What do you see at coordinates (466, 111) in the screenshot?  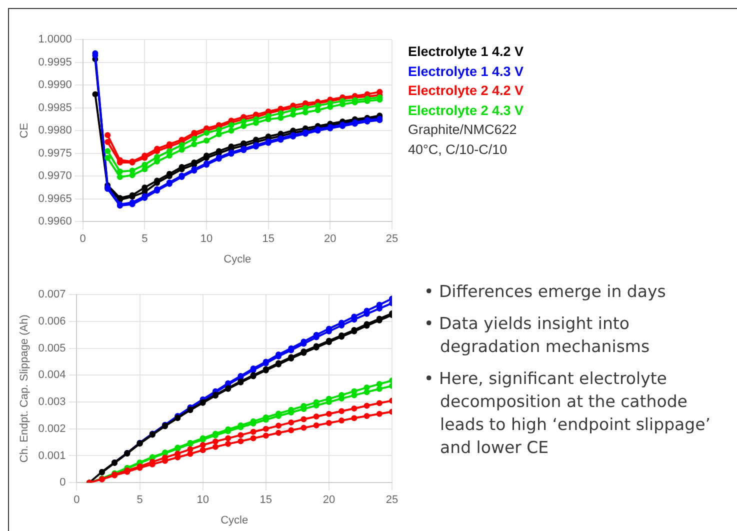 I see `series-label: Electrolyte 2 4.3 V` at bounding box center [466, 111].